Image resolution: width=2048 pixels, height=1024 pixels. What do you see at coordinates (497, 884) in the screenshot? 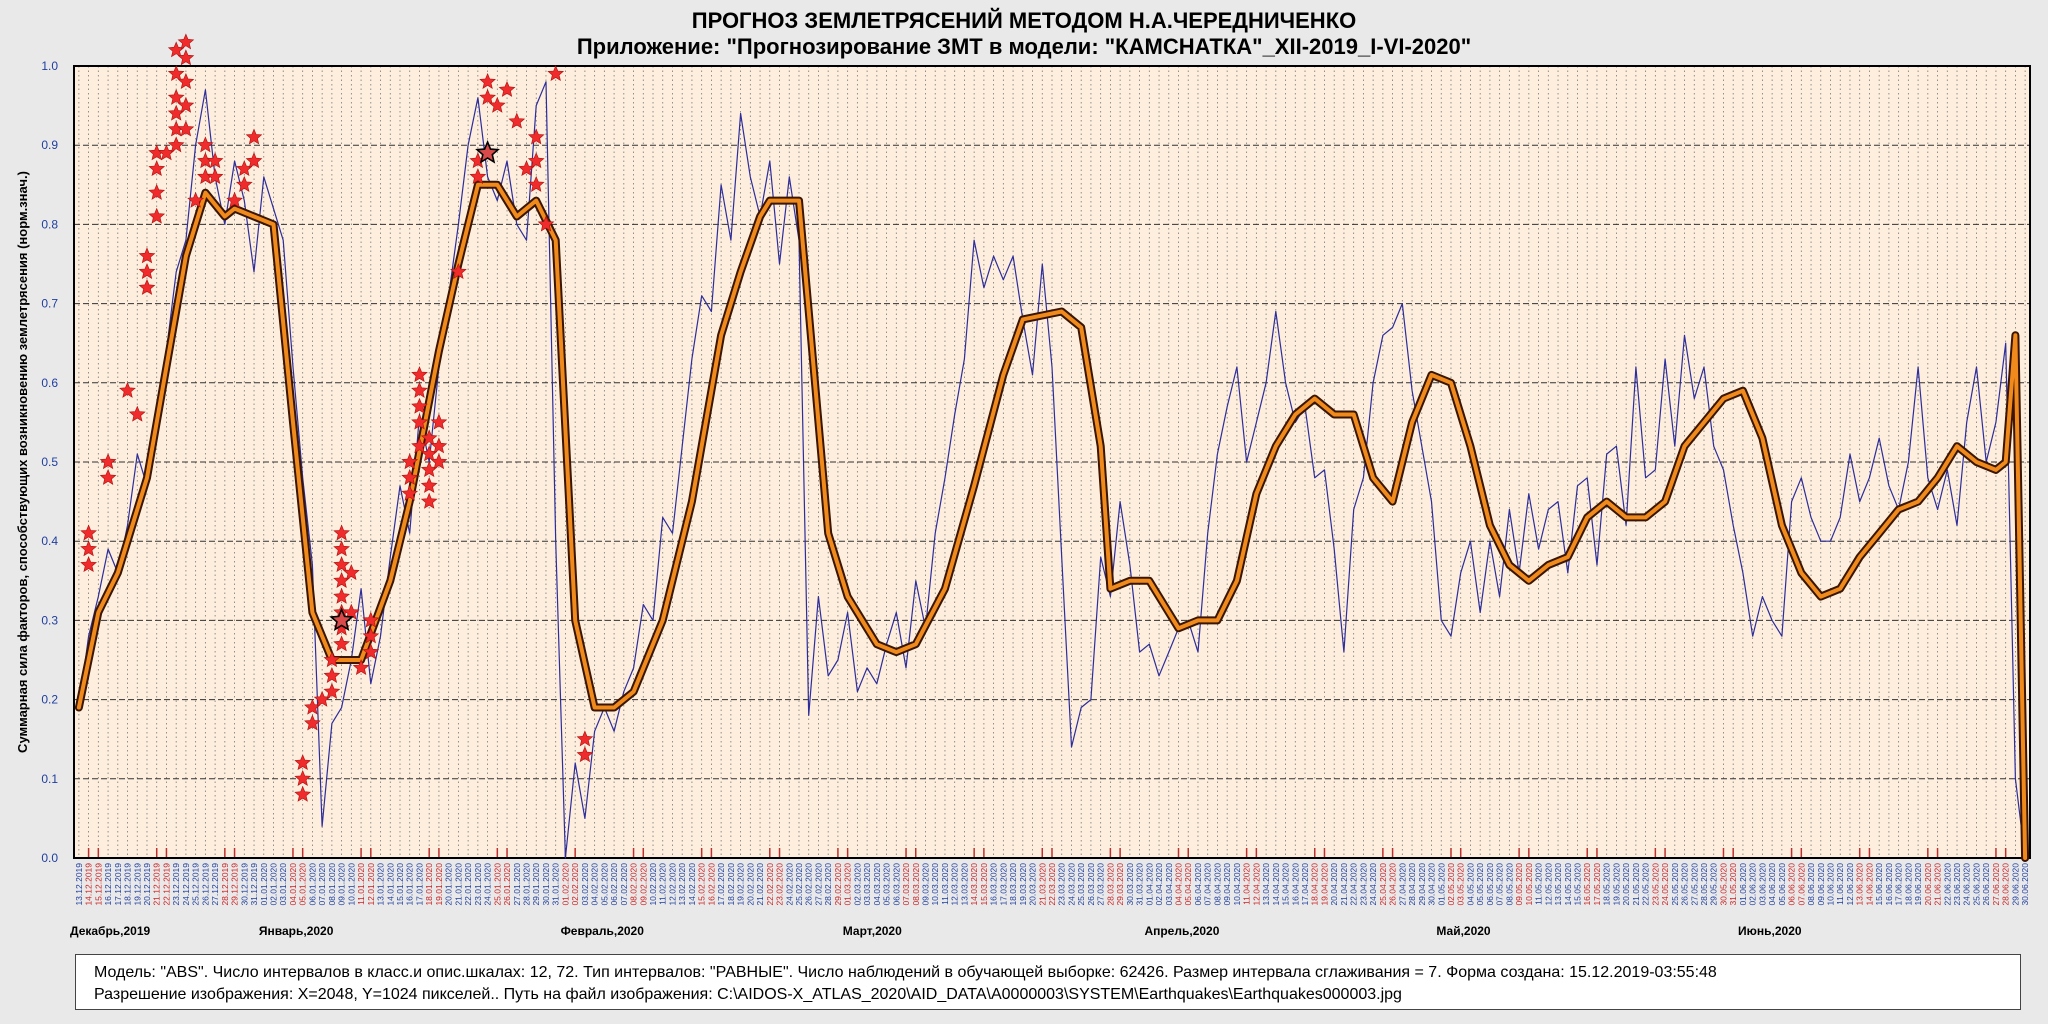
I see `x-tick-label: 25.01.2020` at bounding box center [497, 884].